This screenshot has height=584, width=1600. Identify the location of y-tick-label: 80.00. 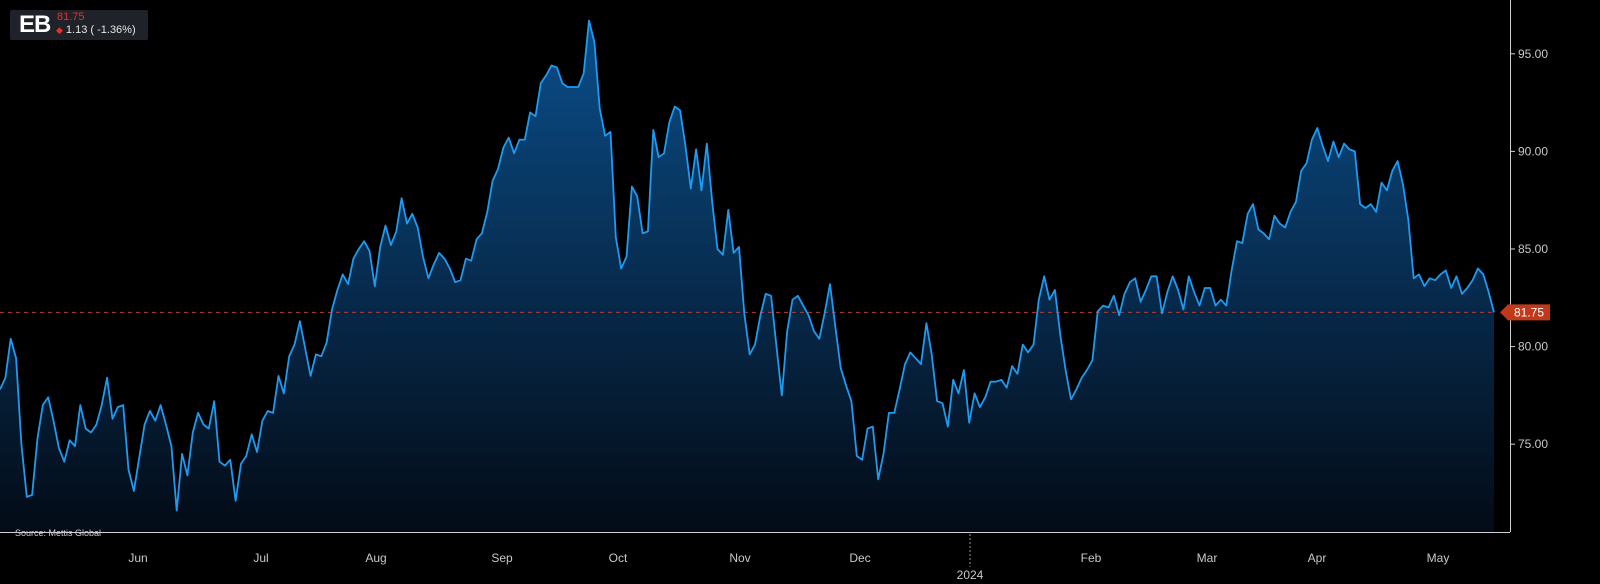
(1533, 347).